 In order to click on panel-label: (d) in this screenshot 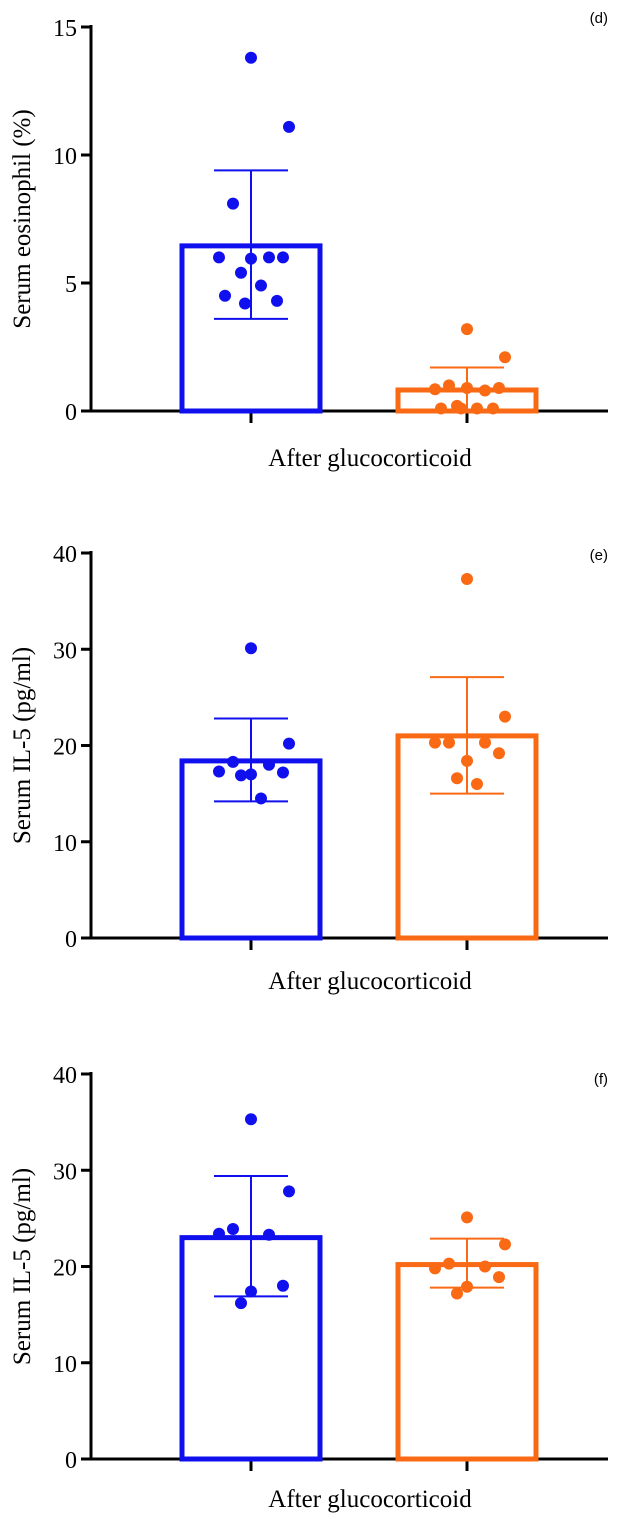, I will do `click(599, 18)`.